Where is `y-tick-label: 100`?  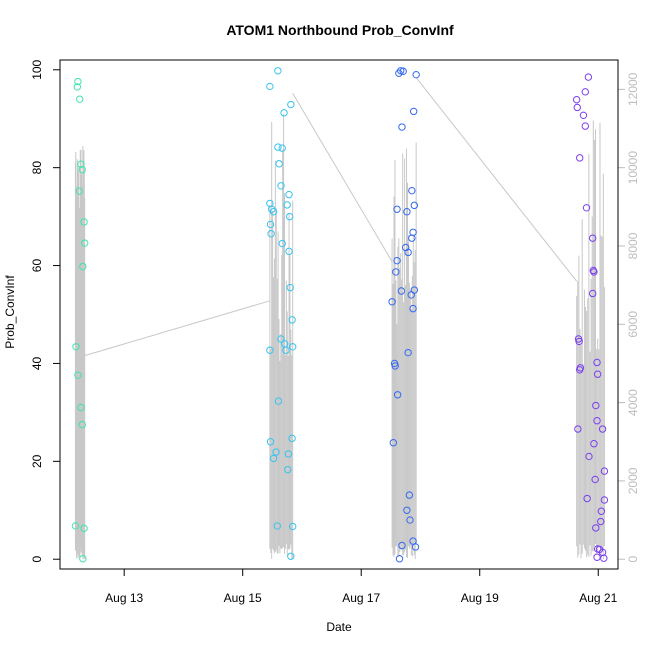 y-tick-label: 100 is located at coordinates (37, 69).